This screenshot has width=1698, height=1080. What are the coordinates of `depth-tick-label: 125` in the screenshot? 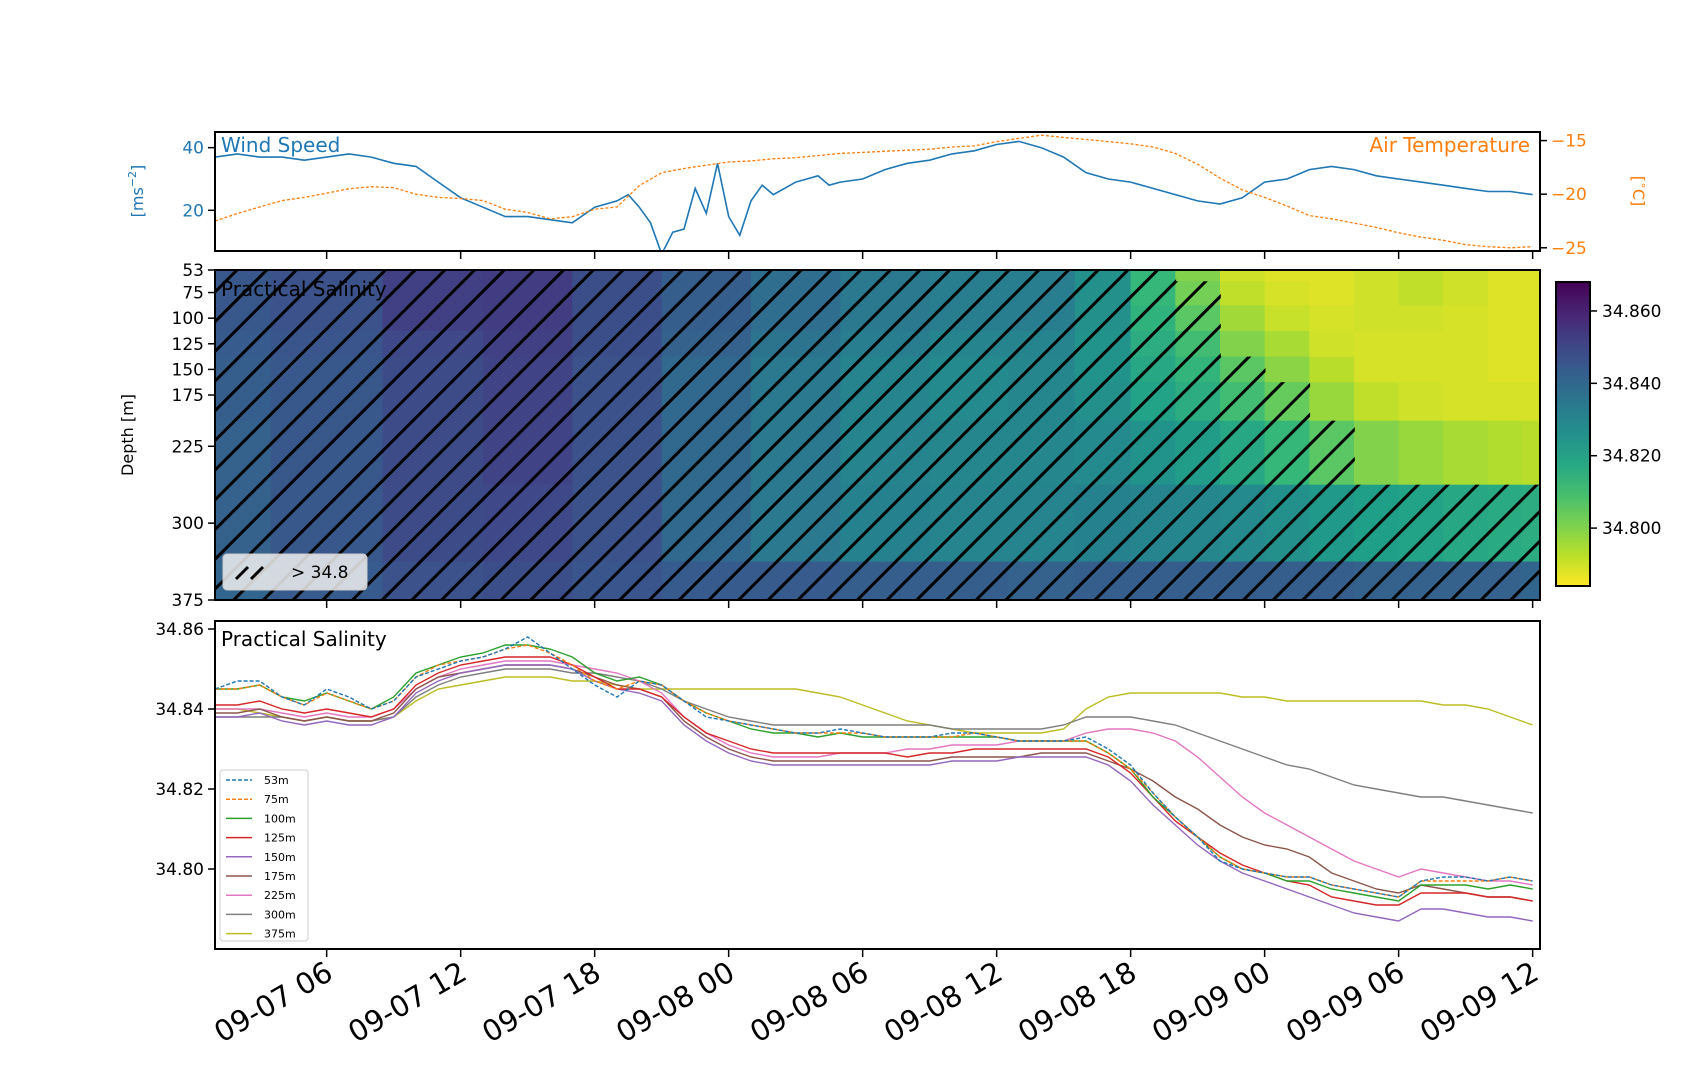 It's located at (188, 345).